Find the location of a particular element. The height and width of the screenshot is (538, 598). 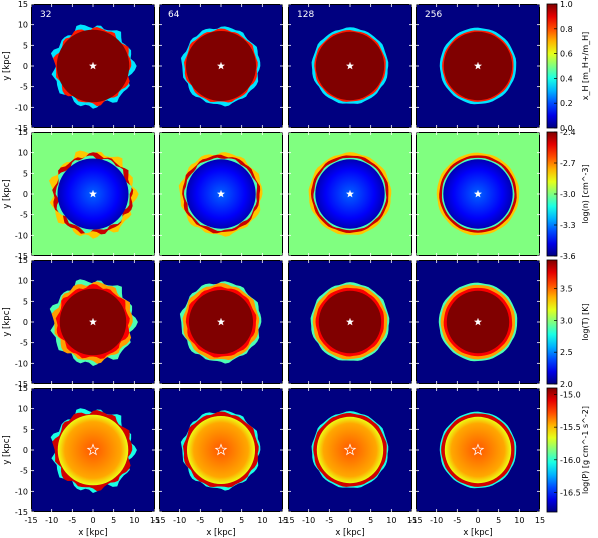

colorbar-tick-label: 0.4 is located at coordinates (566, 78).